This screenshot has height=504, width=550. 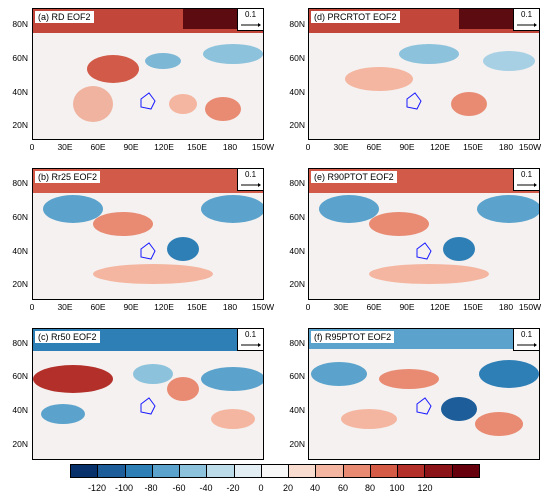 What do you see at coordinates (151, 488) in the screenshot?
I see `colorbar-label: -80` at bounding box center [151, 488].